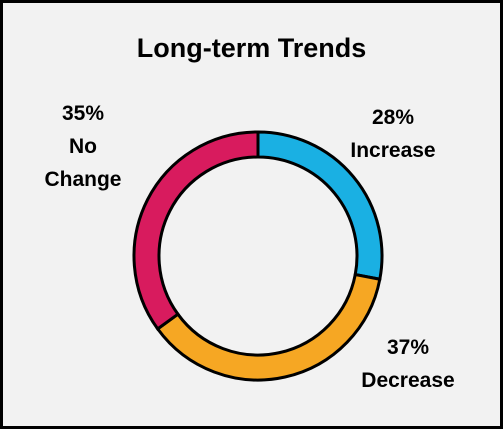 The image size is (503, 429). Describe the element at coordinates (408, 347) in the screenshot. I see `percent-label: 37%` at that location.